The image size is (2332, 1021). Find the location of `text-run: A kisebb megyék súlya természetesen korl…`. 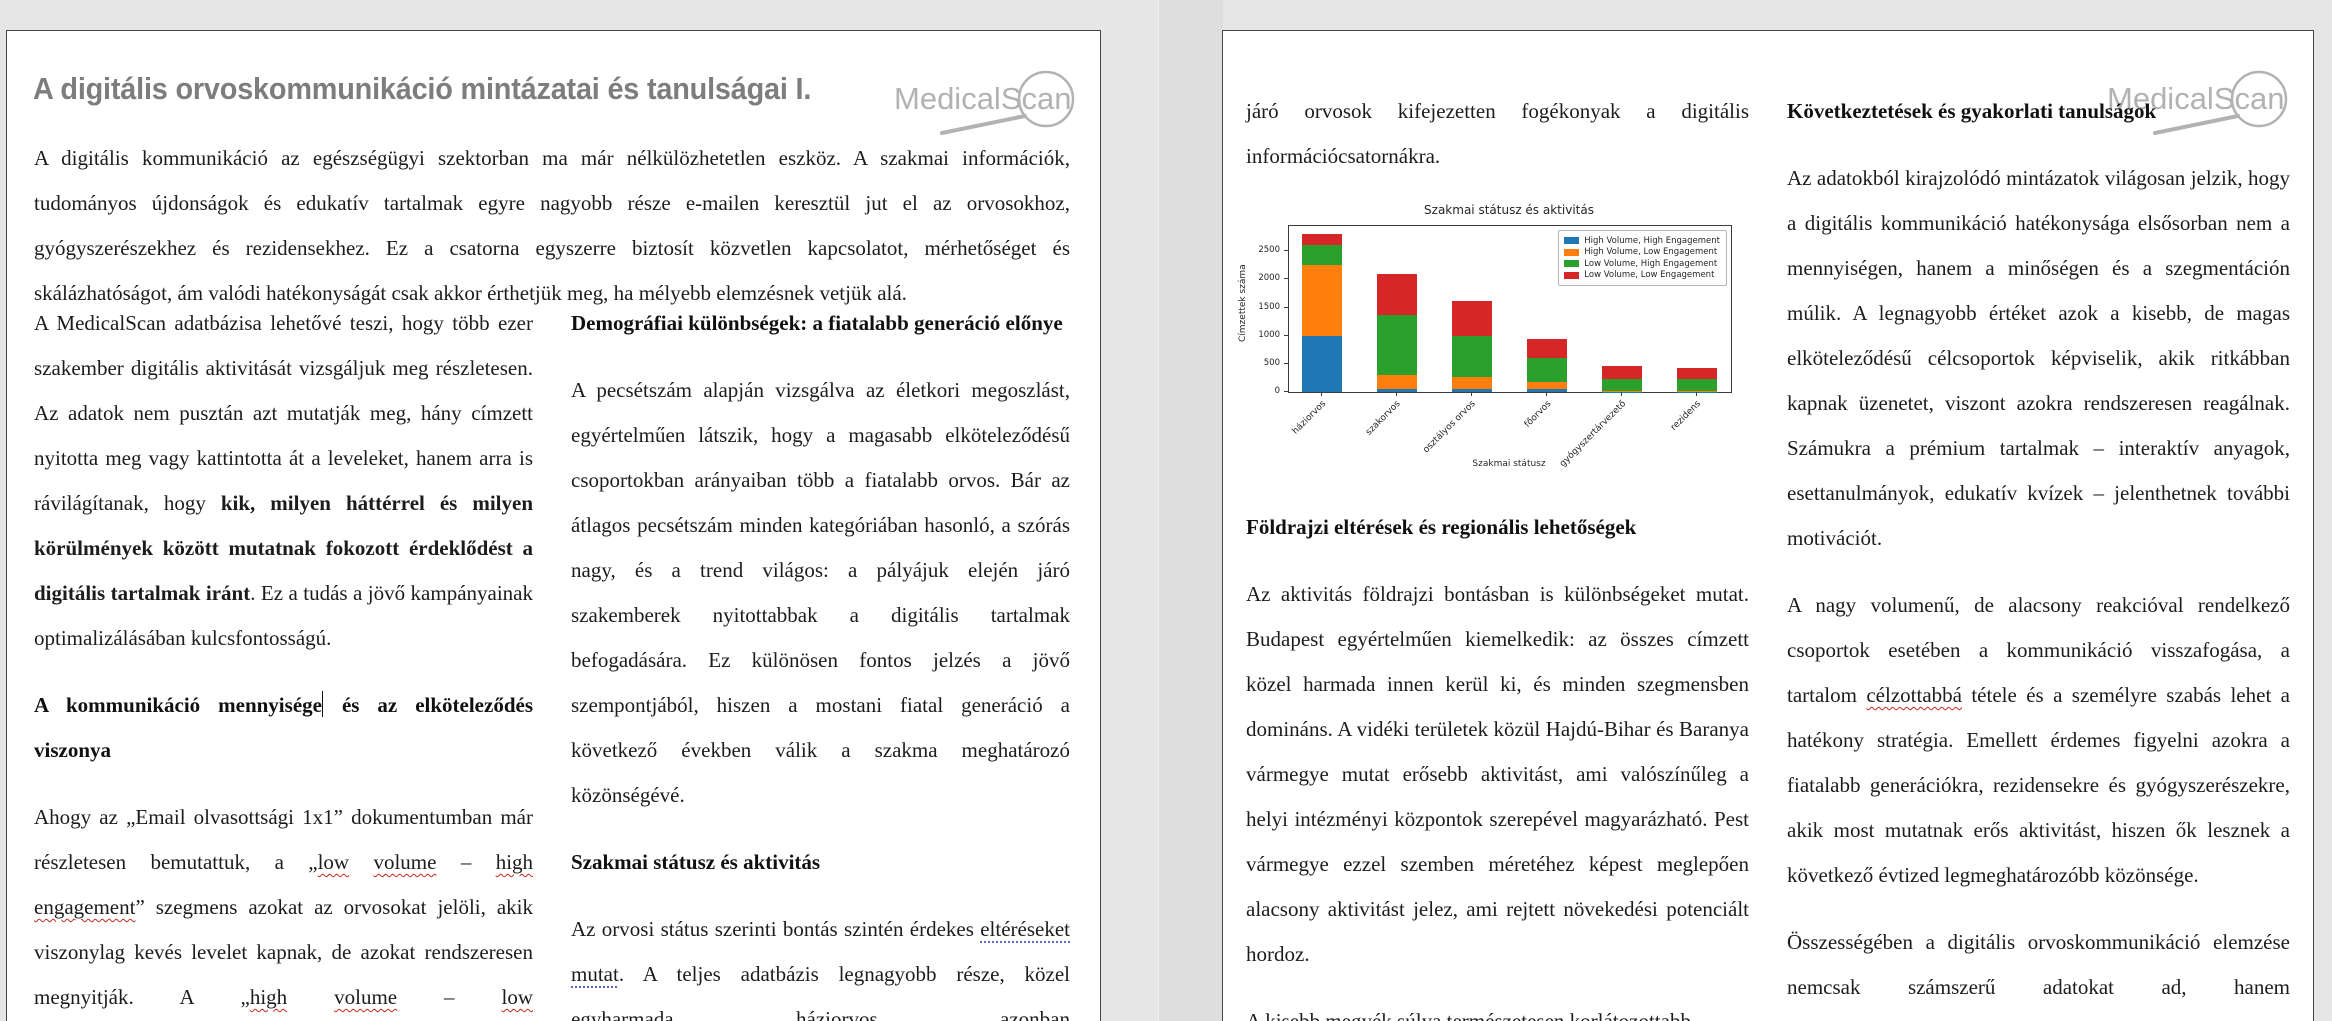

text-run: A kisebb megyék súlya természetesen korl… is located at coordinates (1468, 1015).